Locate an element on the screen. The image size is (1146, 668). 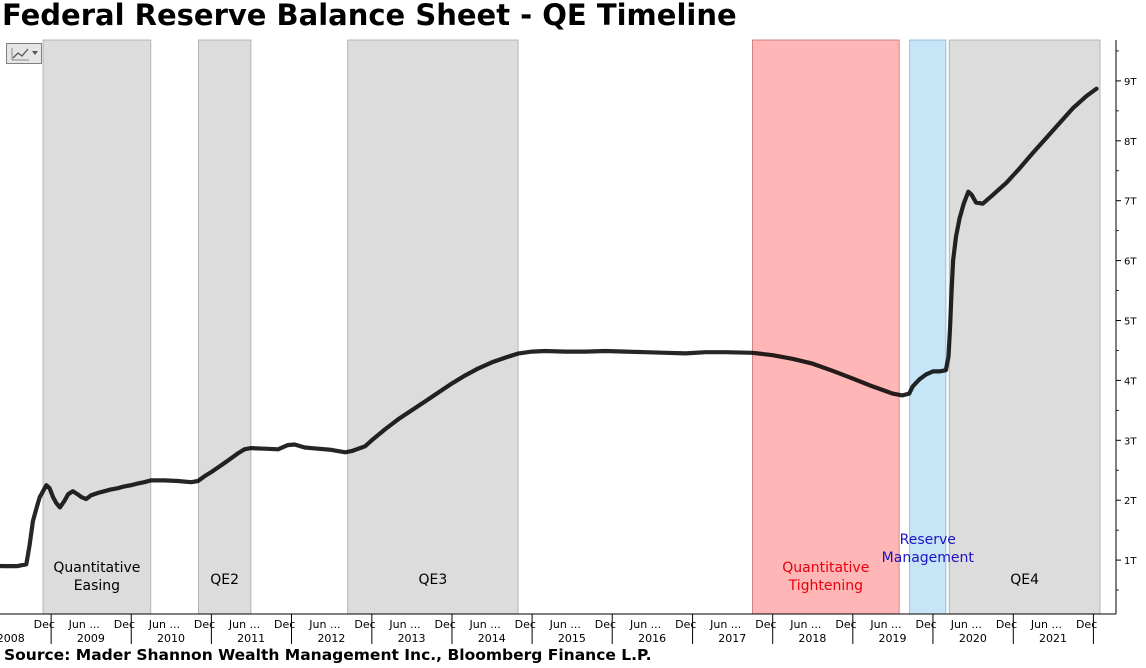
y-tick-label: 8T is located at coordinates (1130, 142).